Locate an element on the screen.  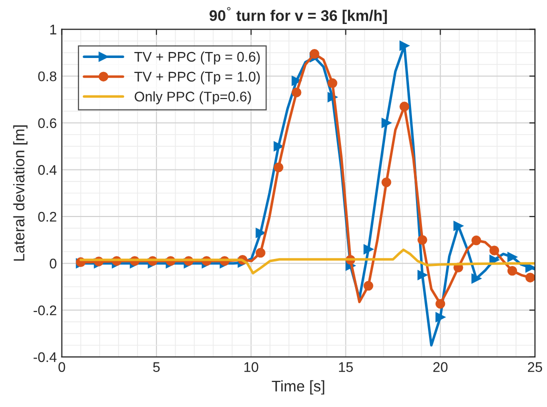
x-tick-label: 0 is located at coordinates (62, 367).